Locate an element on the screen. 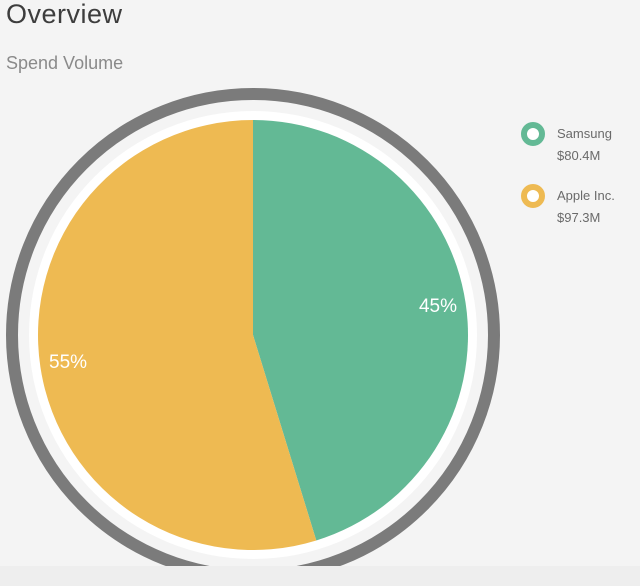 This screenshot has width=640, height=586. chart-title: Spend Volume is located at coordinates (65, 63).